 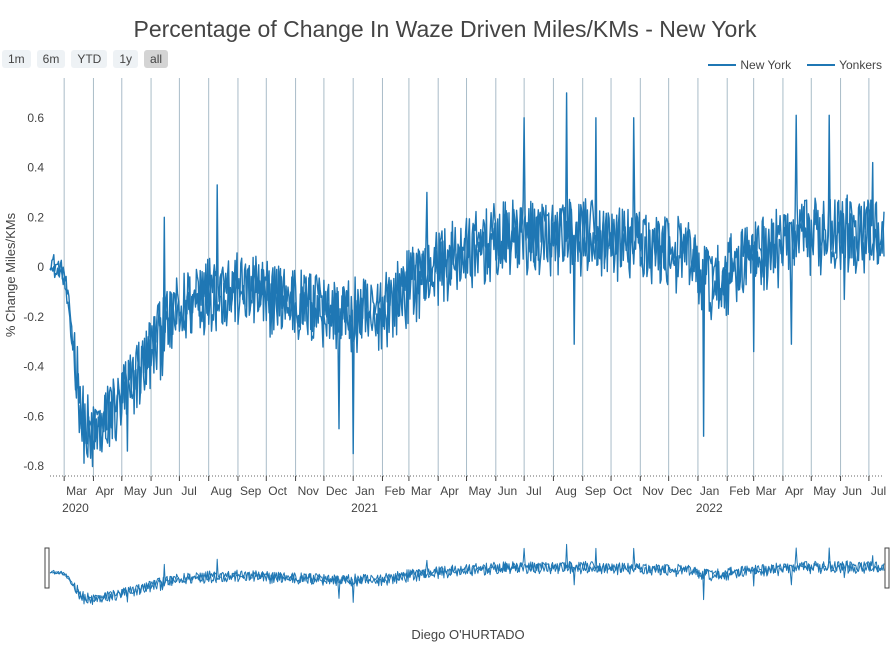 I want to click on range-slider-line-yonkers, so click(x=467, y=582).